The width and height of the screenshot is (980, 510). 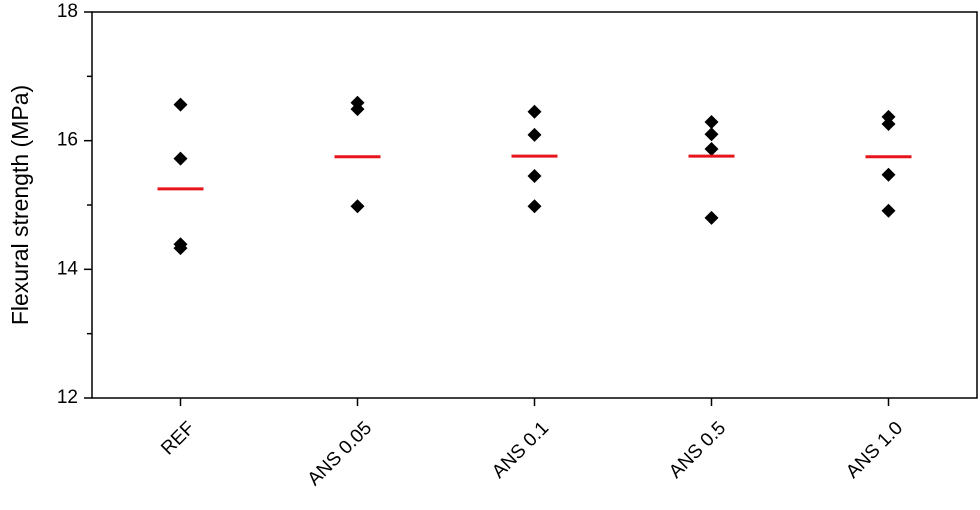 What do you see at coordinates (67, 140) in the screenshot?
I see `y-tick-label: 16` at bounding box center [67, 140].